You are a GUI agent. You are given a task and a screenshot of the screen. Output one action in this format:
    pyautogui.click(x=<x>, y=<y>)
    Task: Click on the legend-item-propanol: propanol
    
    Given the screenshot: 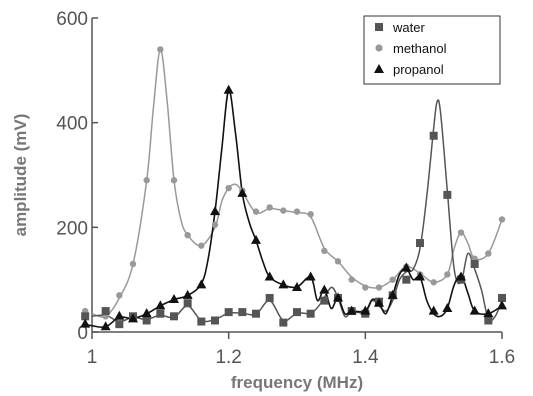 What is the action you would take?
    pyautogui.click(x=409, y=69)
    